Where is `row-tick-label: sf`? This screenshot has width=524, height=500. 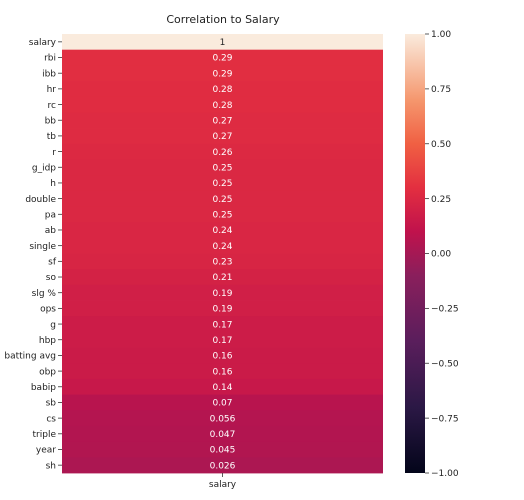 row-tick-label: sf is located at coordinates (52, 263).